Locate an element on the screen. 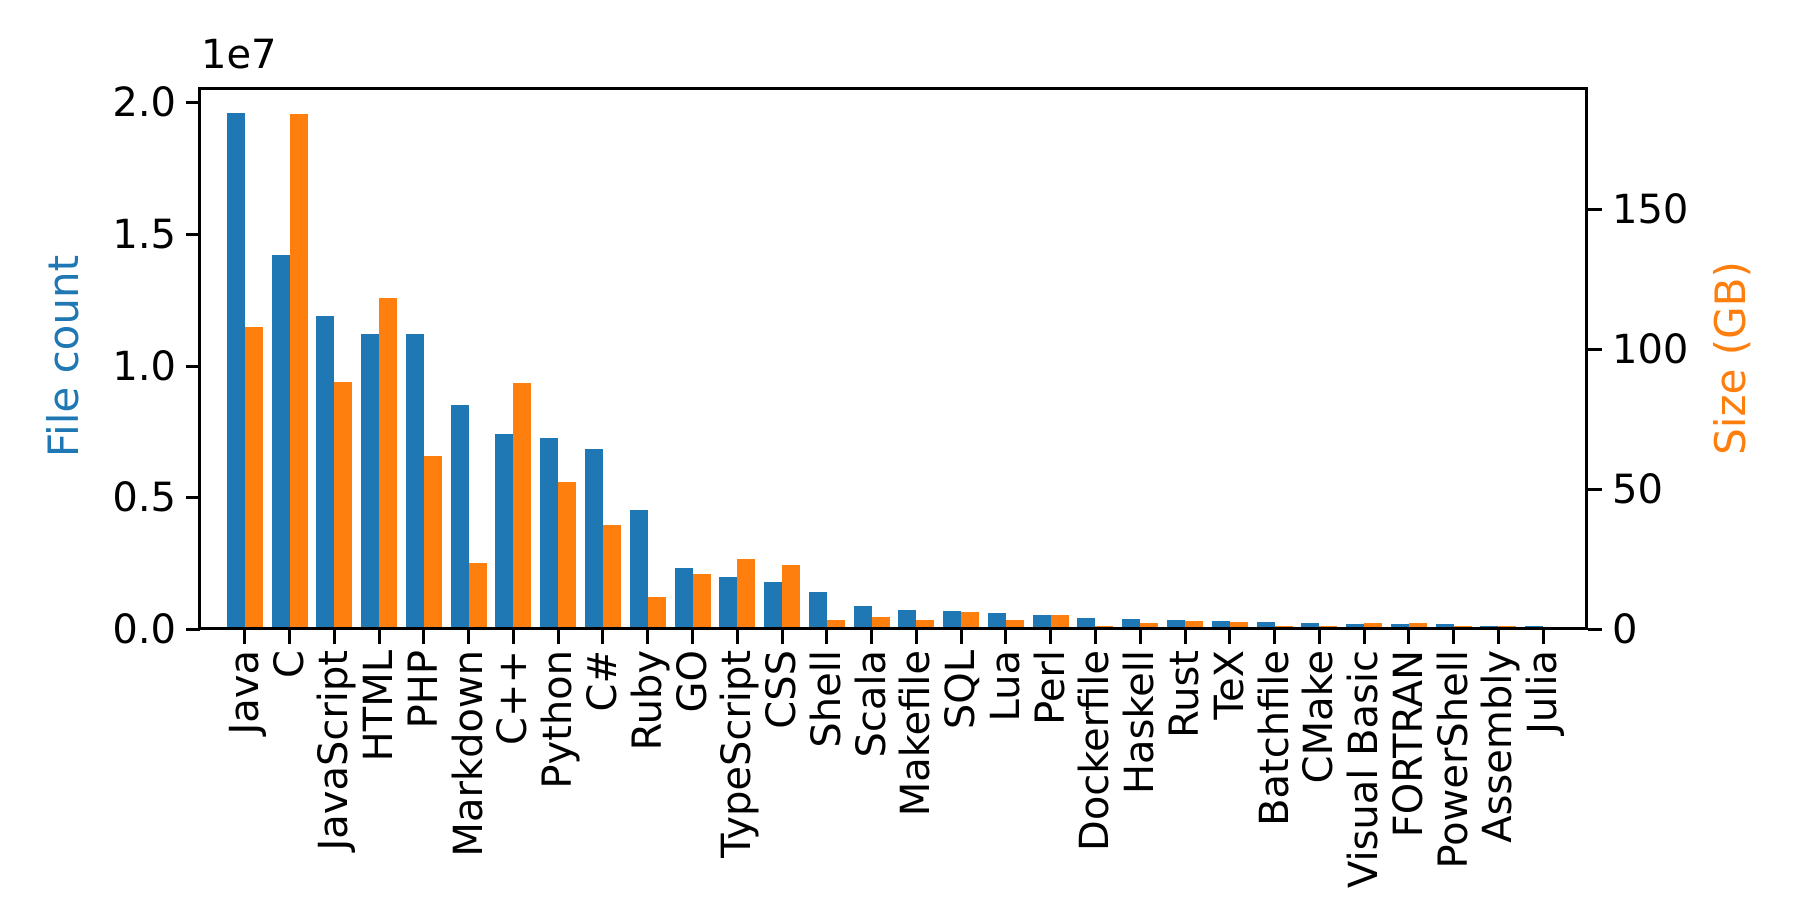 The width and height of the screenshot is (1800, 900). bar-typescript-file-count is located at coordinates (728, 602).